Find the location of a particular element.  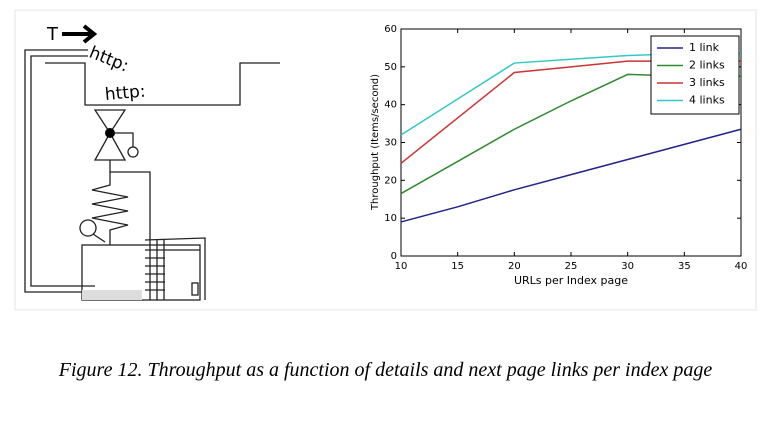

legend-label: 4 links is located at coordinates (707, 100).